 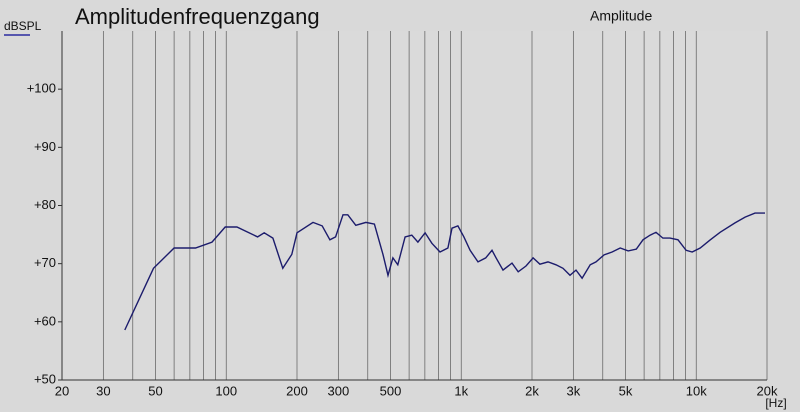 I want to click on x-tick-label: 10k, so click(x=696, y=390).